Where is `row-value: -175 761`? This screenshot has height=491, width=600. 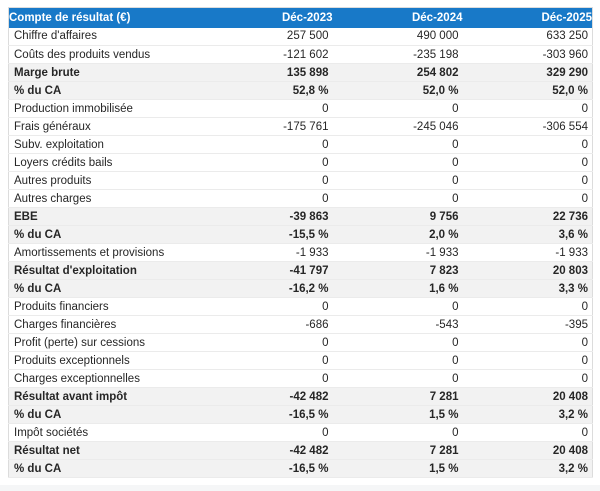
row-value: -175 761 is located at coordinates (270, 126).